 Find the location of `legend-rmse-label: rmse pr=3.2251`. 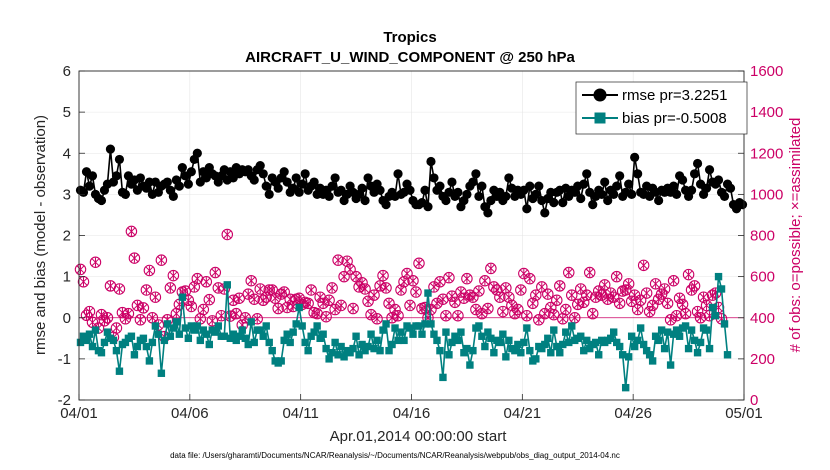

legend-rmse-label: rmse pr=3.2251 is located at coordinates (674, 95).